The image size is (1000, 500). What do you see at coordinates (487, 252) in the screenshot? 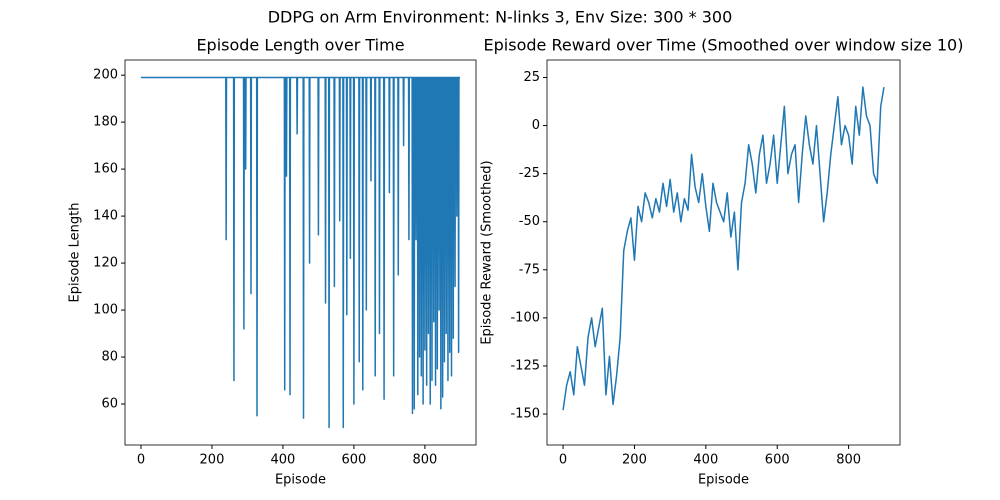
I see `y-axis-label: Episode Reward (Smoothed)` at bounding box center [487, 252].